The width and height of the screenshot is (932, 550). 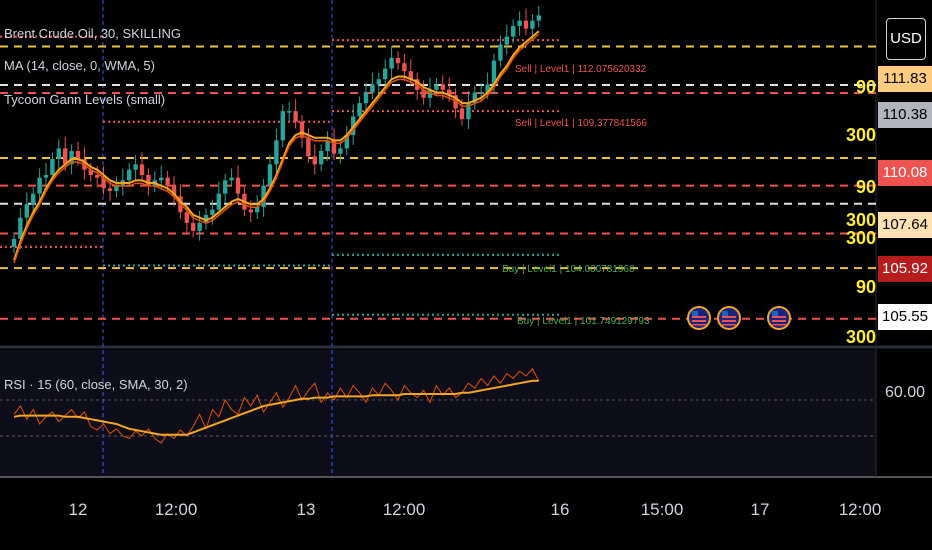 I want to click on time-axis-label: 15:00, so click(x=662, y=509).